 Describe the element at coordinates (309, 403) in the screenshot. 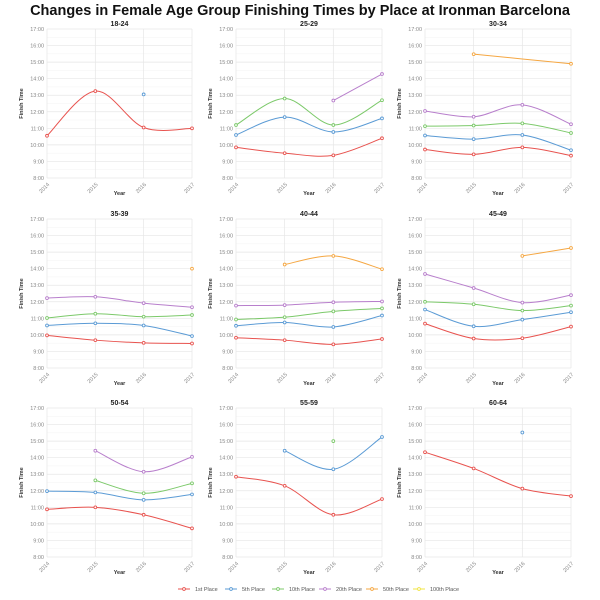

I see `panel-title: 55-59` at that location.